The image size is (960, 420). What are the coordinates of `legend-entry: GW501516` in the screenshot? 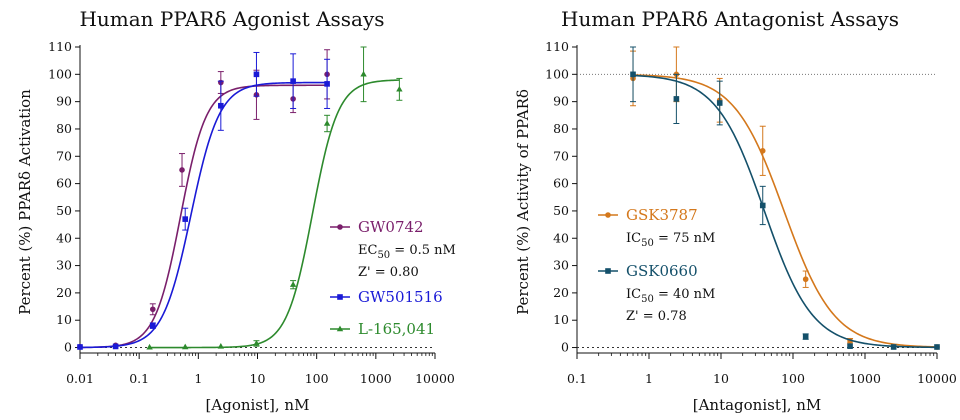 It's located at (386, 297).